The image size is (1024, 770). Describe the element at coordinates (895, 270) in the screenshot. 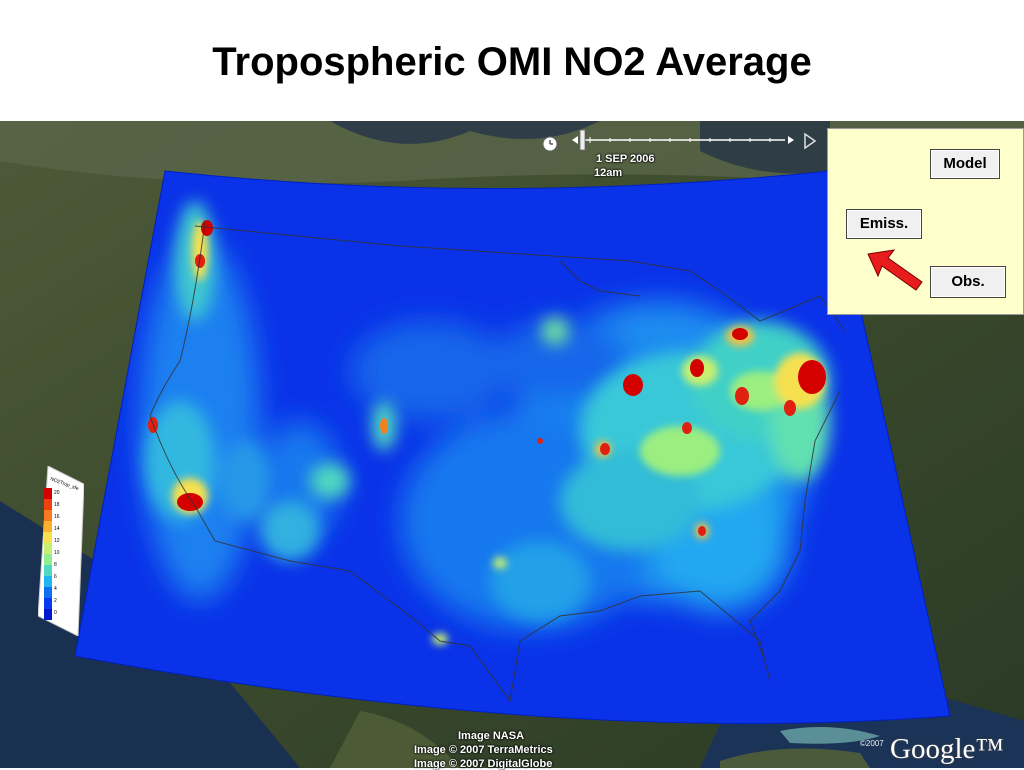

I see `red-arrow-icon` at that location.